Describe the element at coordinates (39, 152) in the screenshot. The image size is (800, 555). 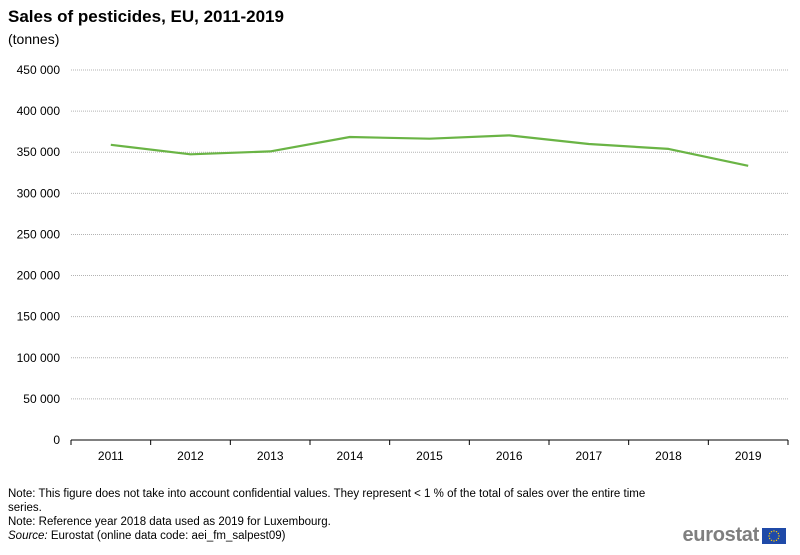
I see `y-tick-label: 350 000` at that location.